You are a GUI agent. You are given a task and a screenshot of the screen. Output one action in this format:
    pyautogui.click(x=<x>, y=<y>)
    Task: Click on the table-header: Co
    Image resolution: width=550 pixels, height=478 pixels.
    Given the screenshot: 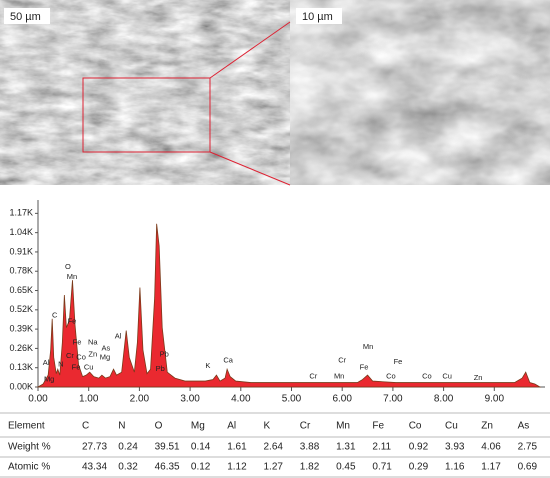 What is the action you would take?
    pyautogui.click(x=415, y=426)
    